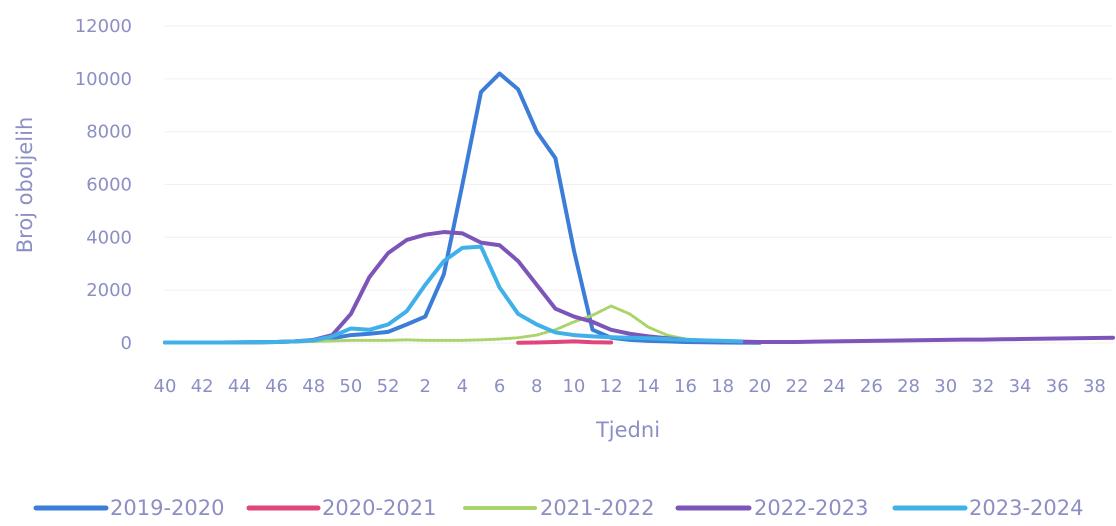  Describe the element at coordinates (722, 386) in the screenshot. I see `x-tick-label: 18` at that location.